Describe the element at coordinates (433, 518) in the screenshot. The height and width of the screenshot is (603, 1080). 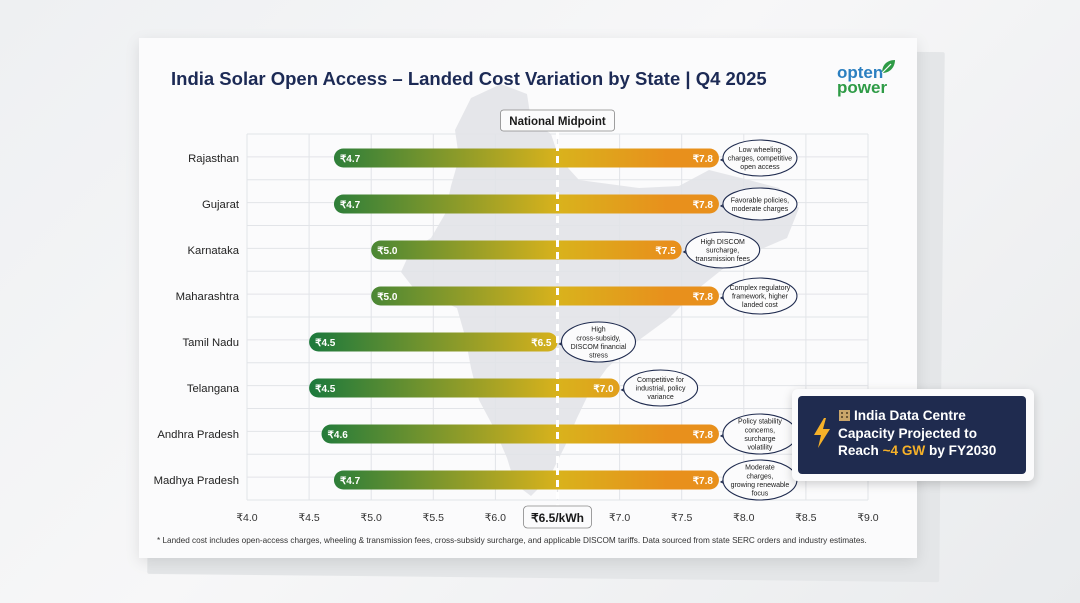
I see `x-tick-label: ₹5.5` at that location.